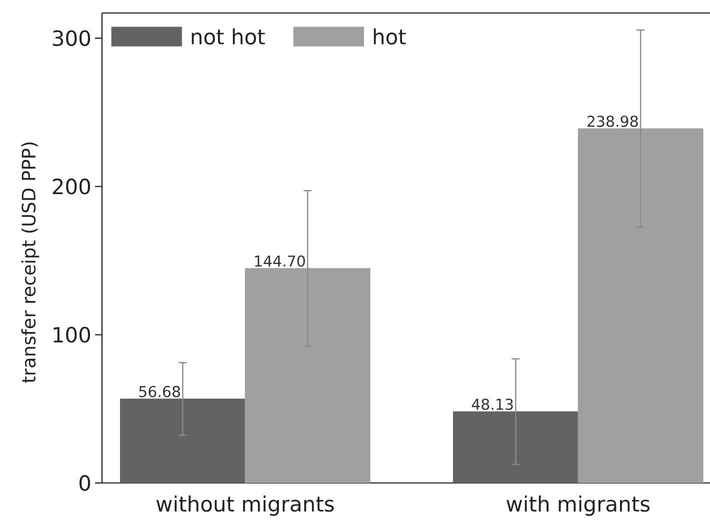  What do you see at coordinates (72, 334) in the screenshot?
I see `y-tick-label: 100` at bounding box center [72, 334].